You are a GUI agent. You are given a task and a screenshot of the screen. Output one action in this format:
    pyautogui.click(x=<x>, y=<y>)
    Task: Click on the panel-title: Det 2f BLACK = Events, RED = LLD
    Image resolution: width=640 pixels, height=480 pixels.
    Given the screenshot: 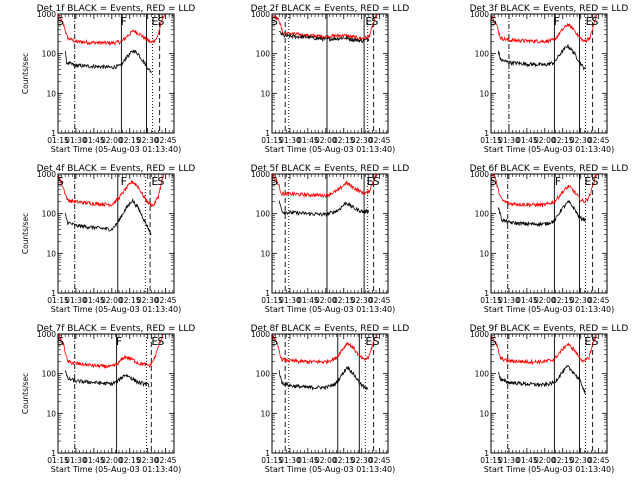 What is the action you would take?
    pyautogui.click(x=330, y=9)
    